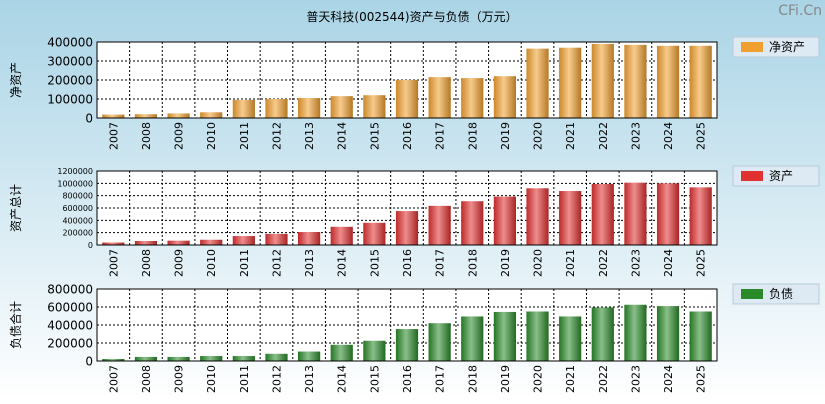 This screenshot has height=404, width=825. What do you see at coordinates (15, 325) in the screenshot?
I see `y-axis-title: 负债合计` at bounding box center [15, 325].